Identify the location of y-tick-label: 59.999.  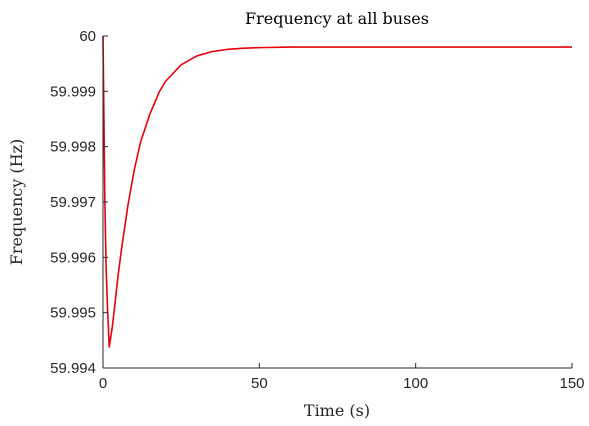
(73, 91).